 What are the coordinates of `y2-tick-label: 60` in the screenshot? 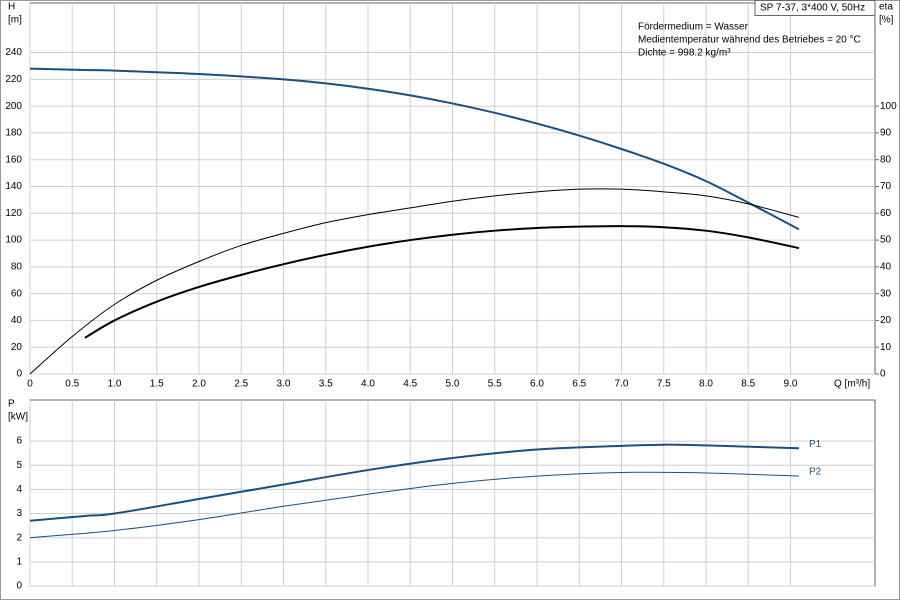 It's located at (886, 213).